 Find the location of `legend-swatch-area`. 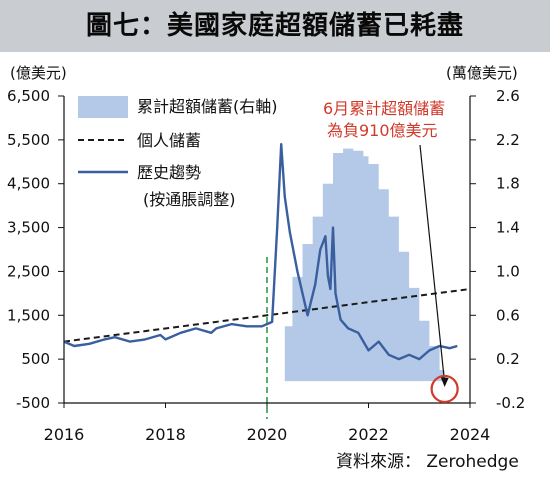

legend-swatch-area is located at coordinates (103, 107).